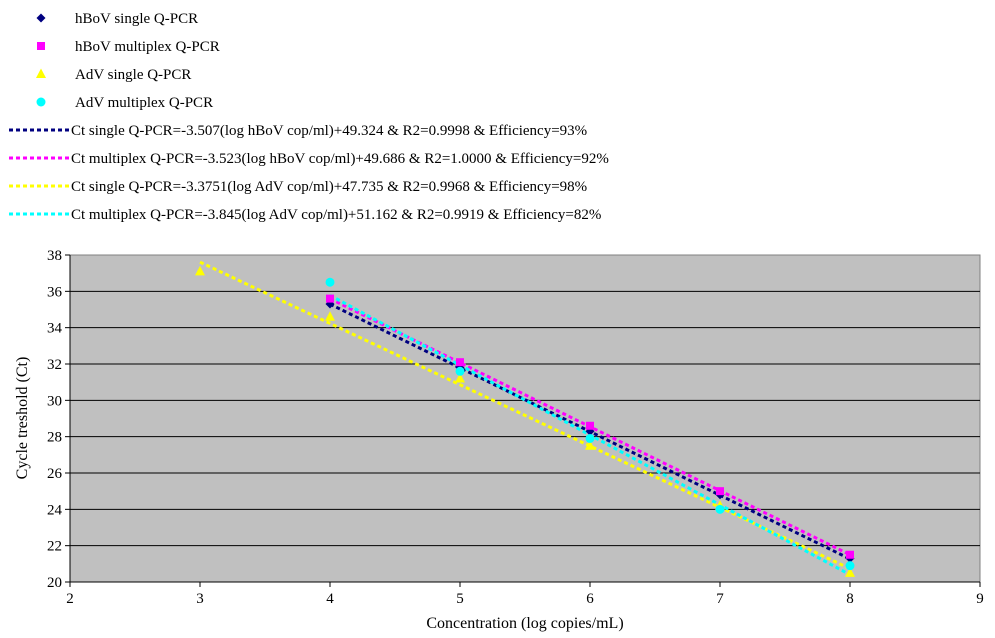  What do you see at coordinates (133, 75) in the screenshot?
I see `legend-label: AdV single Q-PCR` at bounding box center [133, 75].